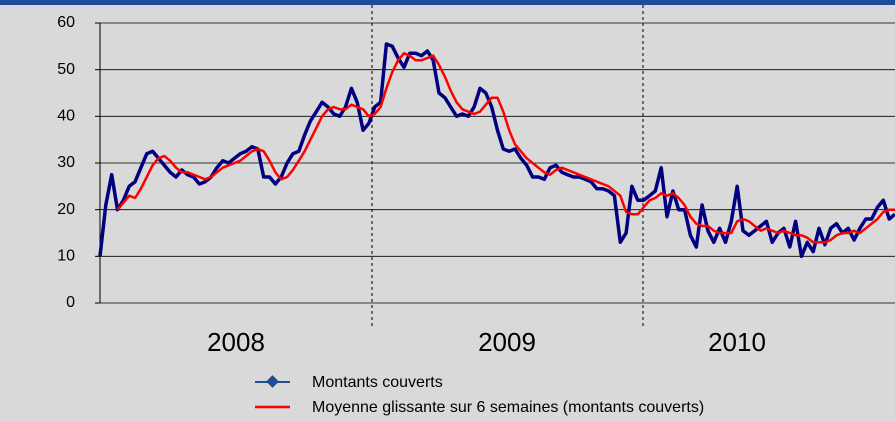 The width and height of the screenshot is (895, 422). Describe the element at coordinates (507, 342) in the screenshot. I see `year-label: 2009` at that location.